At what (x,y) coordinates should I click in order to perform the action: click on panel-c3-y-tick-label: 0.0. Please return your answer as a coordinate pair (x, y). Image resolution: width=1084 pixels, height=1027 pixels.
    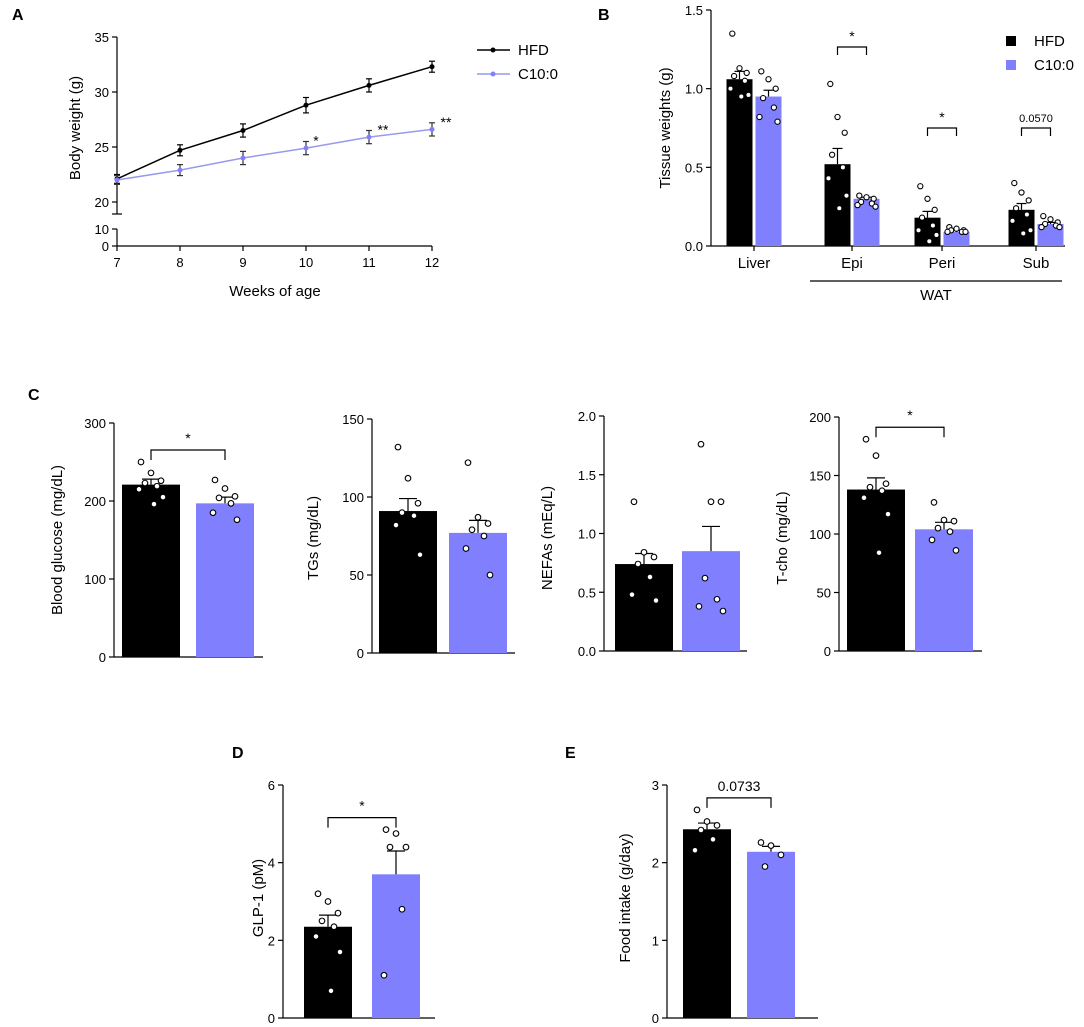
    Looking at the image, I should click on (587, 651).